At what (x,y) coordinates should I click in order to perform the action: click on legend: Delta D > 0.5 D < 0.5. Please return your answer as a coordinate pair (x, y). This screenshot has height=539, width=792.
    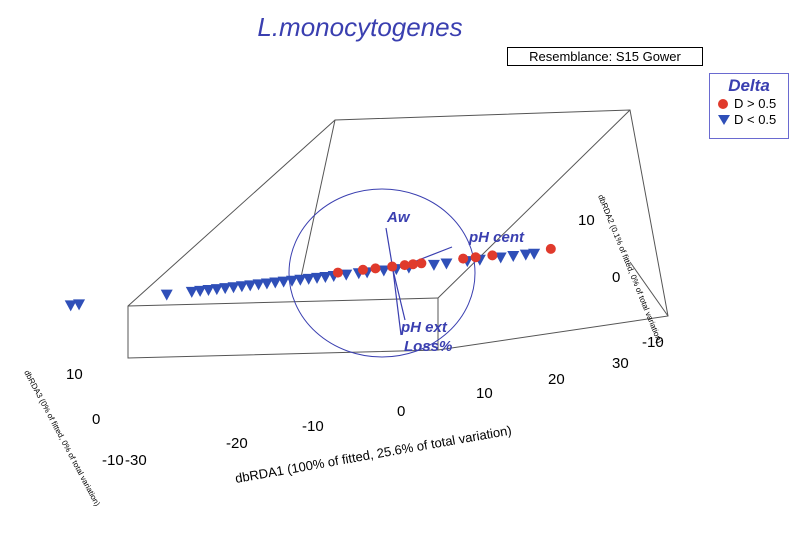
    Looking at the image, I should click on (749, 106).